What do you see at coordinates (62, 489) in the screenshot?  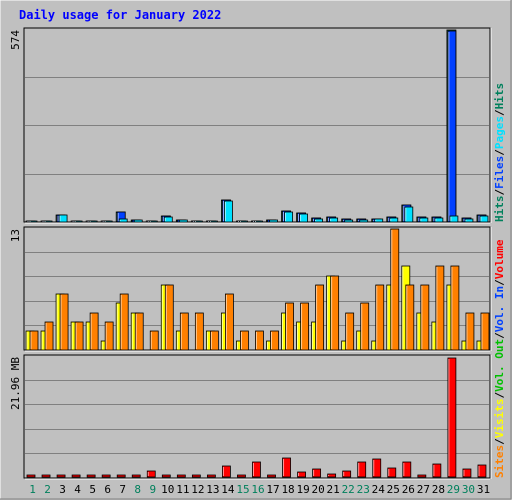 I see `x-tick-label: 3` at bounding box center [62, 489].